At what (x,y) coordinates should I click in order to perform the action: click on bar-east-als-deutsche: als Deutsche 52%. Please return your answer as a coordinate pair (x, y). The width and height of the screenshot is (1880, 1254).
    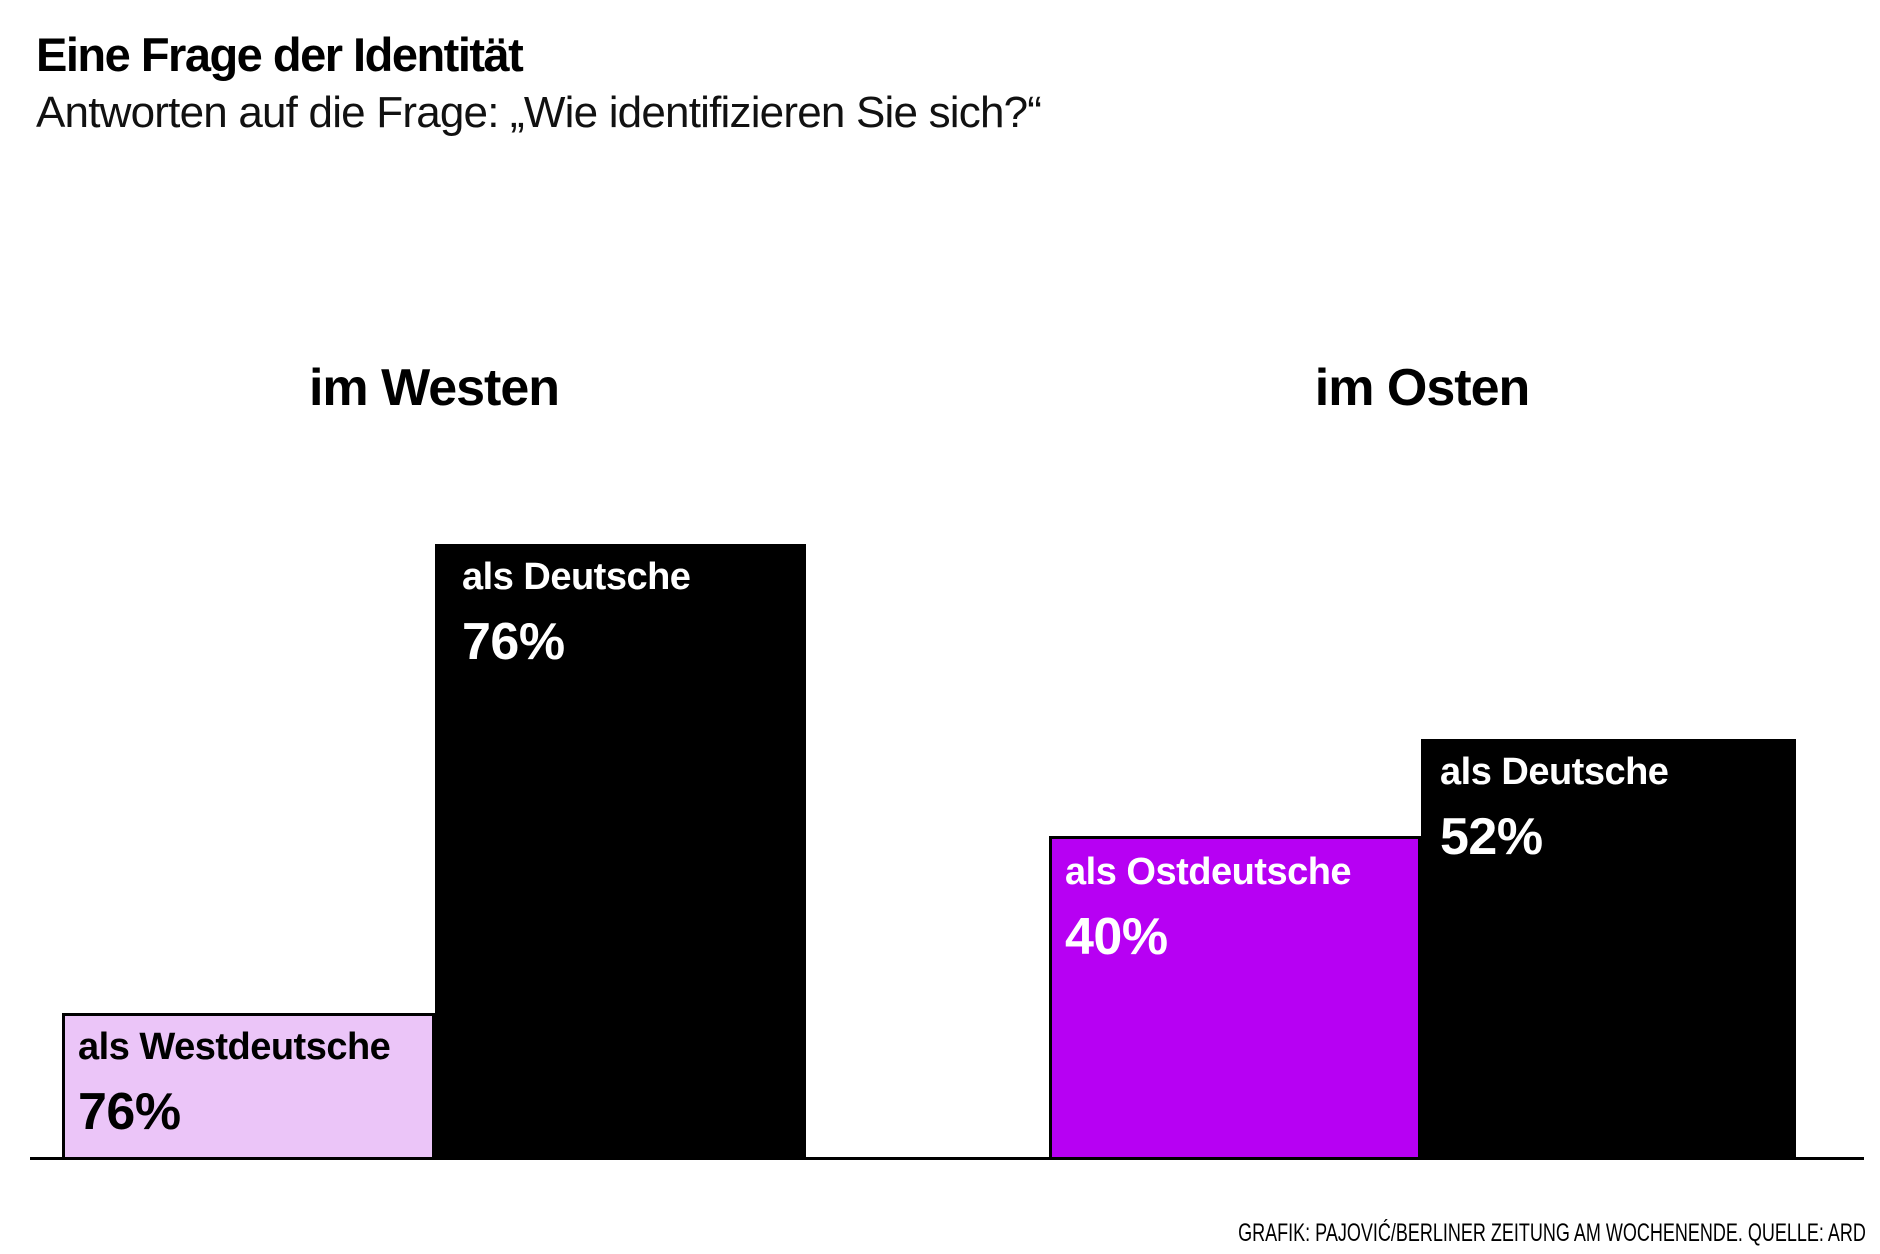
    Looking at the image, I should click on (1608, 949).